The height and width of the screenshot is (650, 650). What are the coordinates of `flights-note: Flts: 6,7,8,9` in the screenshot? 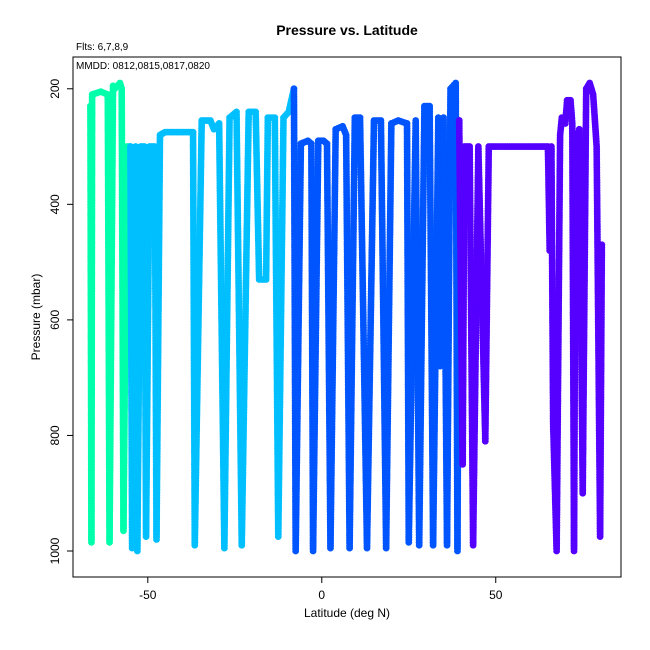 It's located at (102, 47).